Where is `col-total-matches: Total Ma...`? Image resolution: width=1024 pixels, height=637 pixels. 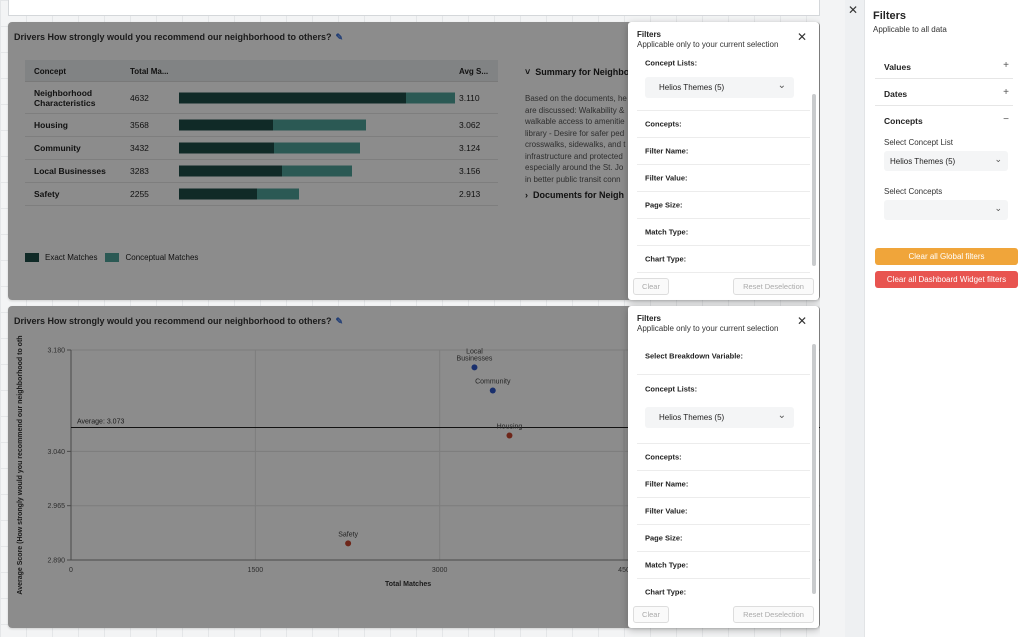
col-total-matches: Total Ma... is located at coordinates (149, 71).